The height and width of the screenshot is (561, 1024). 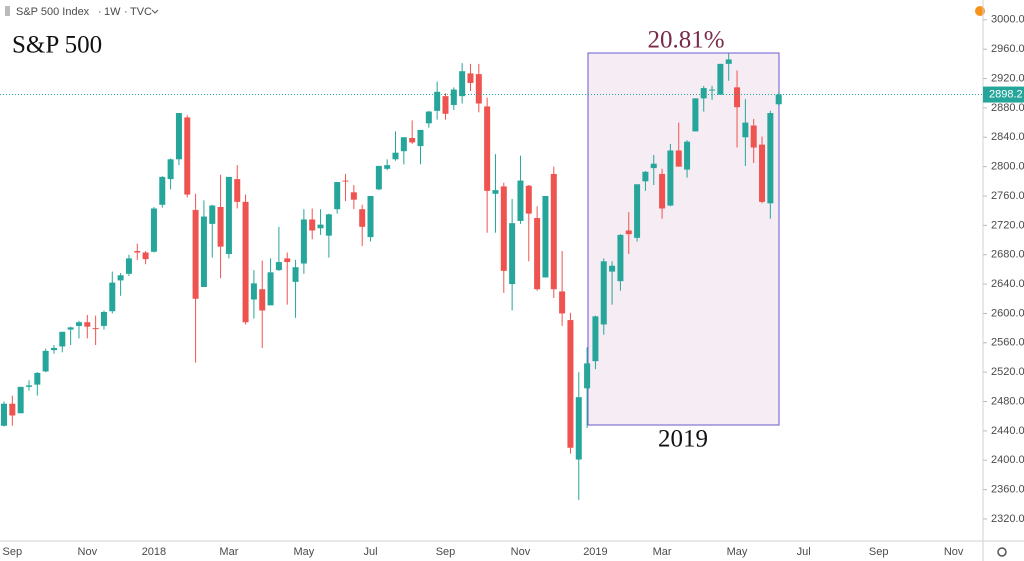 I want to click on y-tick-label: 2760.0, so click(x=1007, y=196).